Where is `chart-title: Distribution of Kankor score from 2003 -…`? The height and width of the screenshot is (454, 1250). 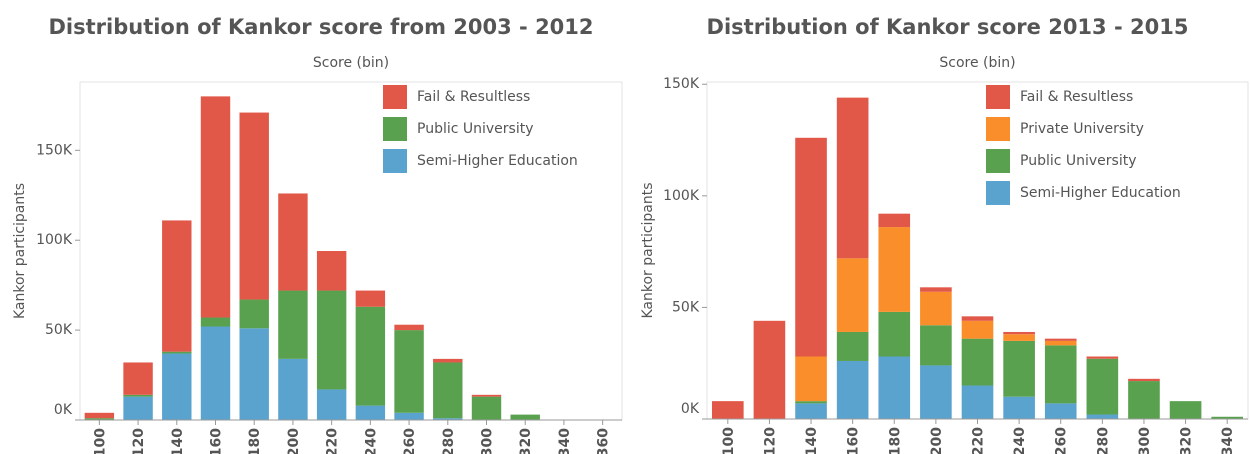 chart-title: Distribution of Kankor score from 2003 -… is located at coordinates (320, 27).